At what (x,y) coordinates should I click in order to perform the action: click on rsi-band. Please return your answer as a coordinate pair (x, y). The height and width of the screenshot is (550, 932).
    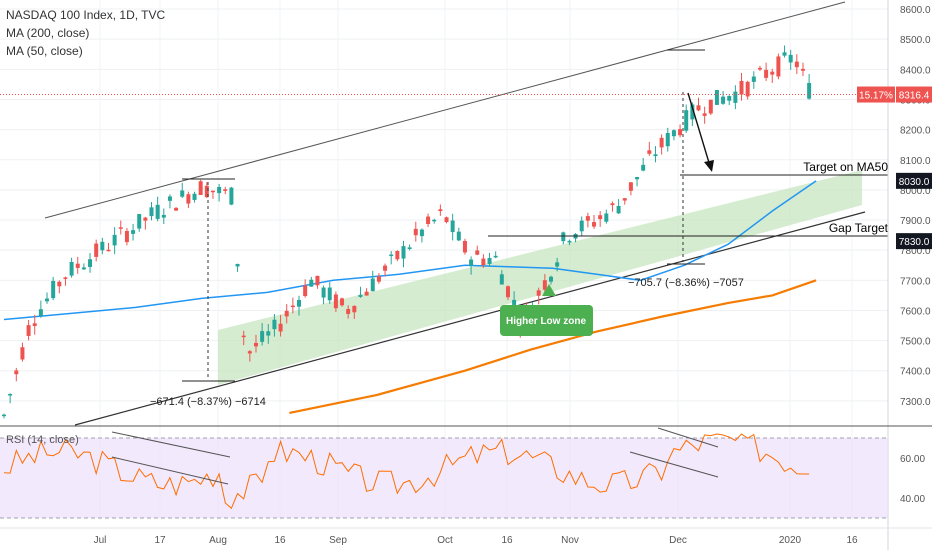
    Looking at the image, I should click on (444, 478).